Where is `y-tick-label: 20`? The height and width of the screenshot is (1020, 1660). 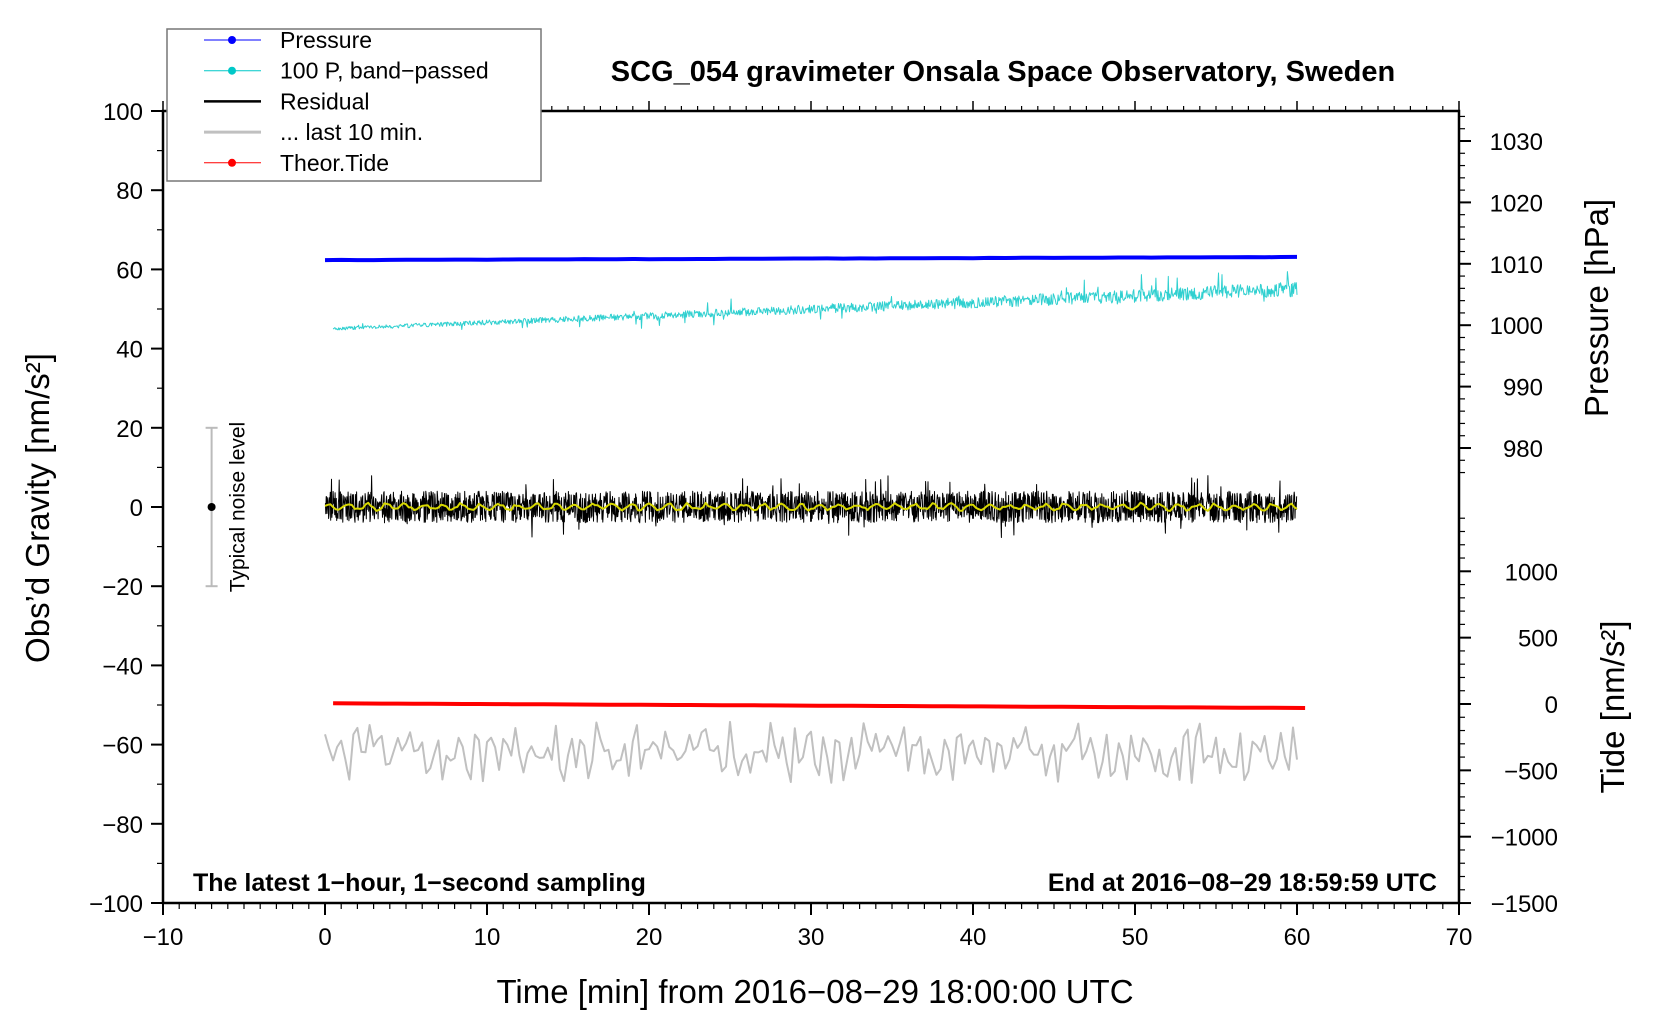
y-tick-label: 20 is located at coordinates (129, 429).